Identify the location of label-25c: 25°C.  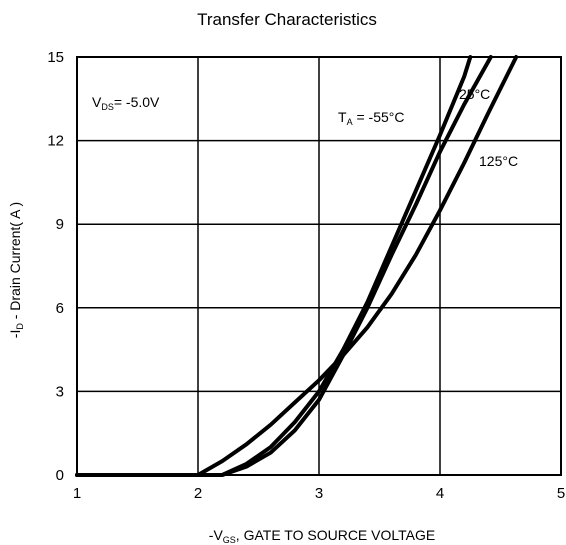
(474, 94).